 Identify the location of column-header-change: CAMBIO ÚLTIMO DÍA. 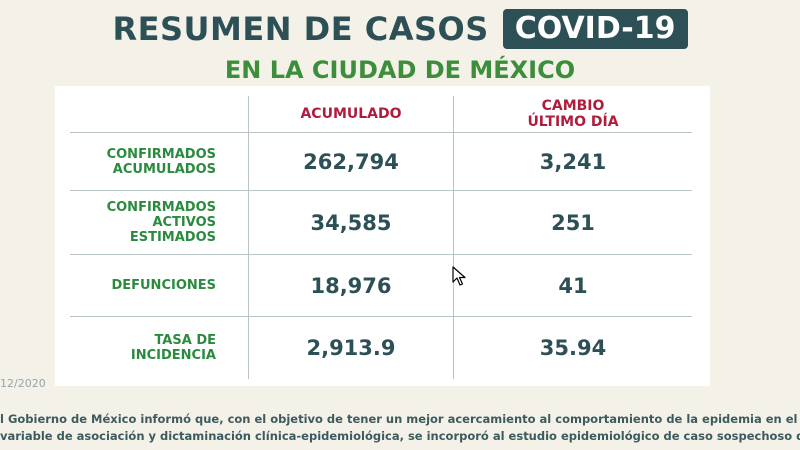
(573, 114).